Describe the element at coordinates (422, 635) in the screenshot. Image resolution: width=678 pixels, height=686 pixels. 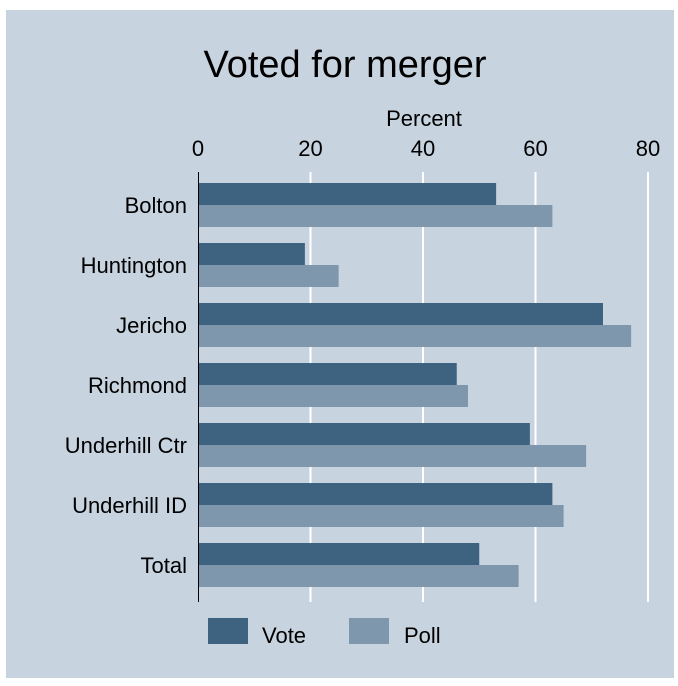
I see `legend-label-poll: Poll` at that location.